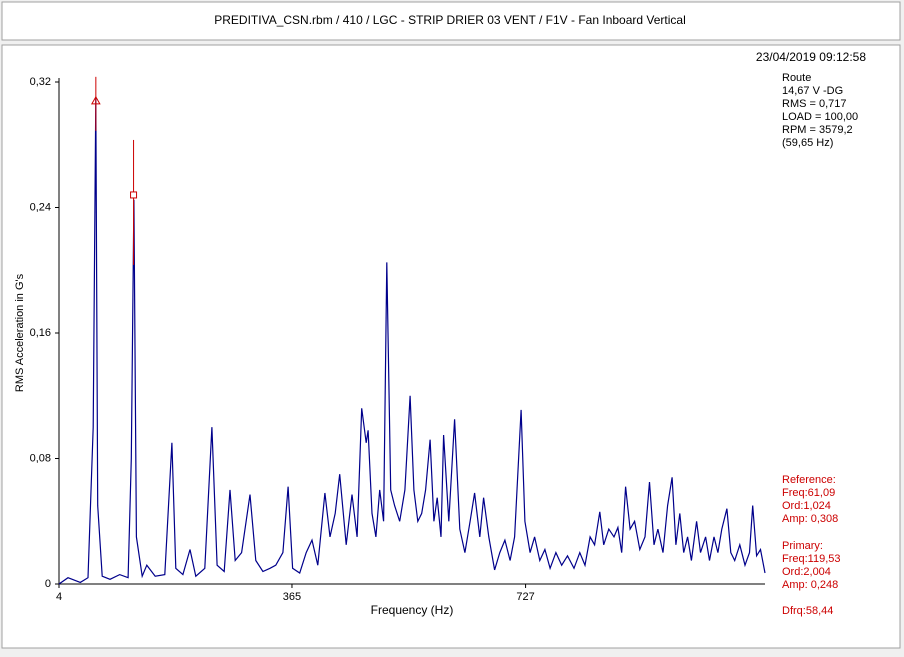  I want to click on info-line: RPM = 3579,2, so click(817, 130).